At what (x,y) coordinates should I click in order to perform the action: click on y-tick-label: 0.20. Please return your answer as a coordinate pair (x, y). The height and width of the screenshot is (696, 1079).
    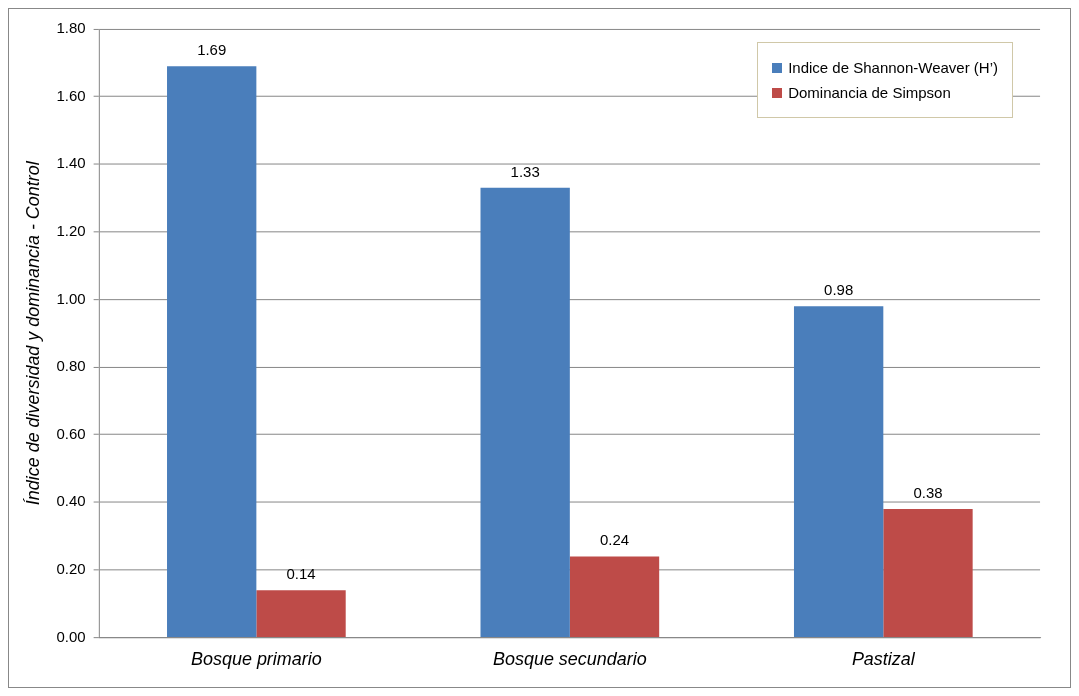
    Looking at the image, I should click on (71, 569).